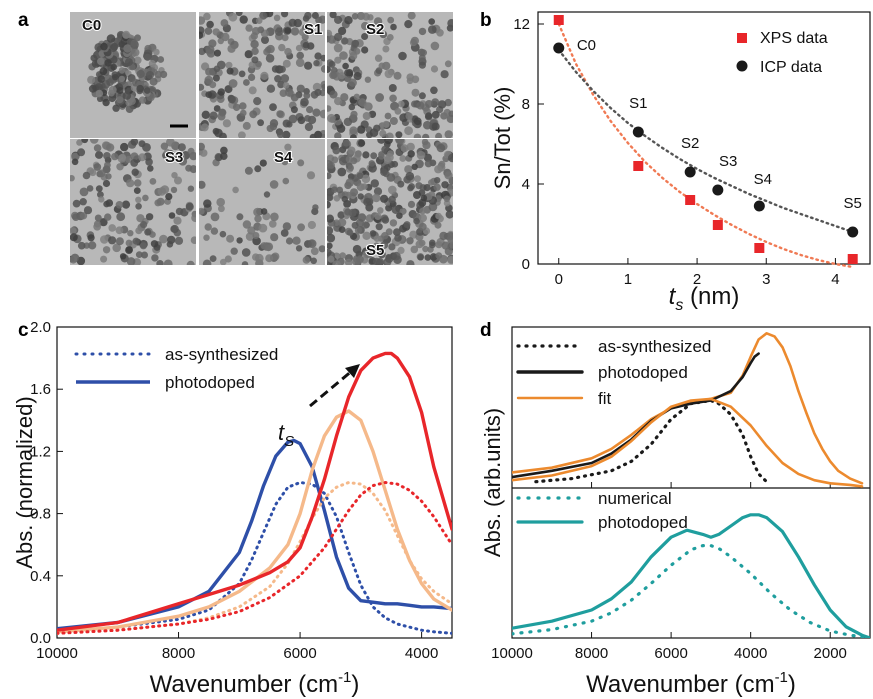 This screenshot has width=873, height=699. What do you see at coordinates (526, 104) in the screenshot?
I see `y-tick-label: 8` at bounding box center [526, 104].